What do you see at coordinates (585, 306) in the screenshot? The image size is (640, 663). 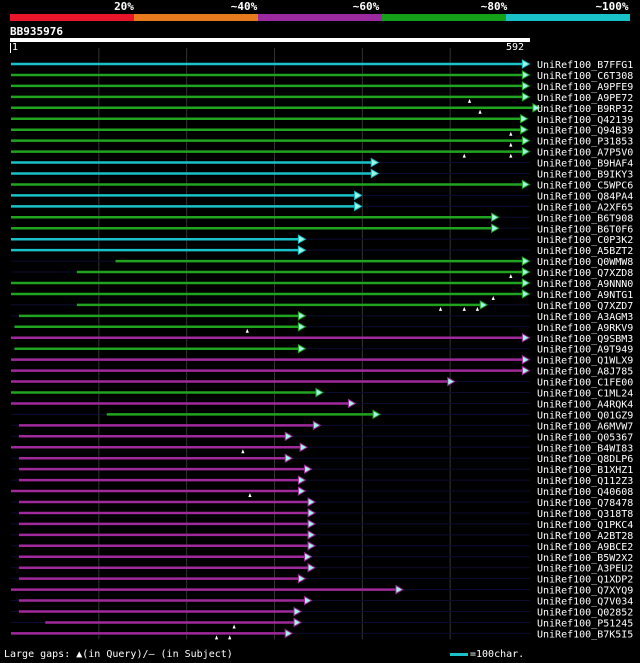 I see `hit-label: UniRef100_Q7XZD7` at bounding box center [585, 306].